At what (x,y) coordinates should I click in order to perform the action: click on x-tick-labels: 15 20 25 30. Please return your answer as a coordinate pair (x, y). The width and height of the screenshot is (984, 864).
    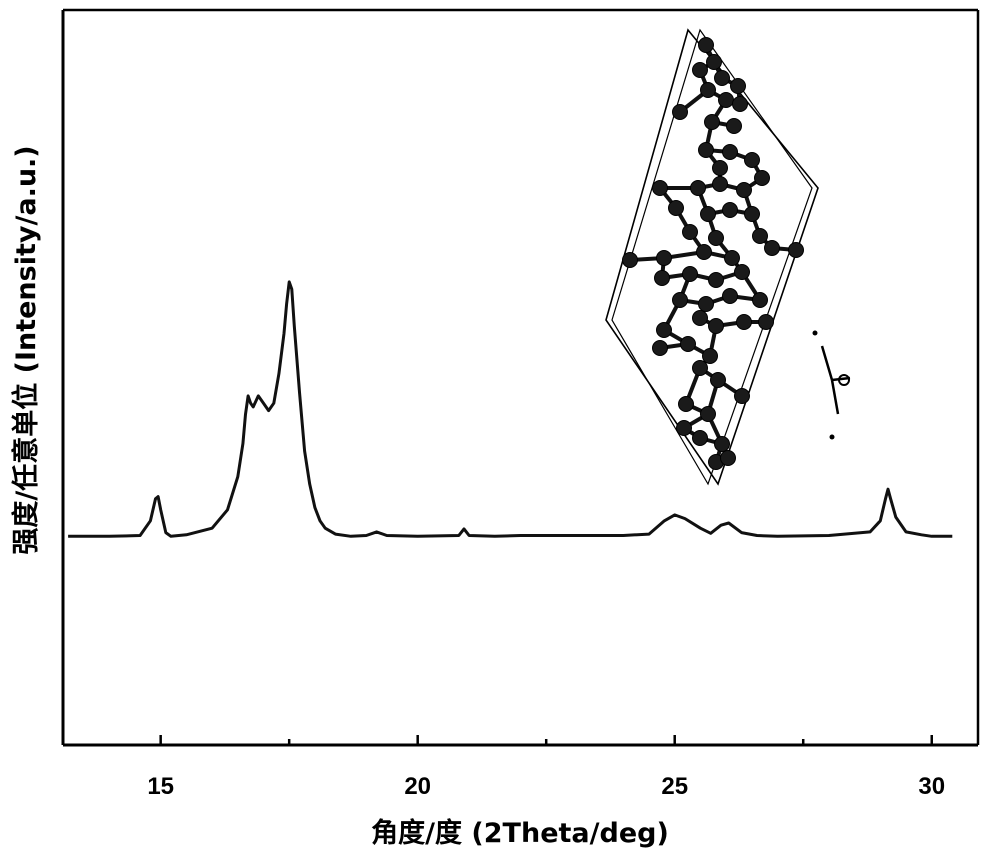
    Looking at the image, I should click on (546, 786).